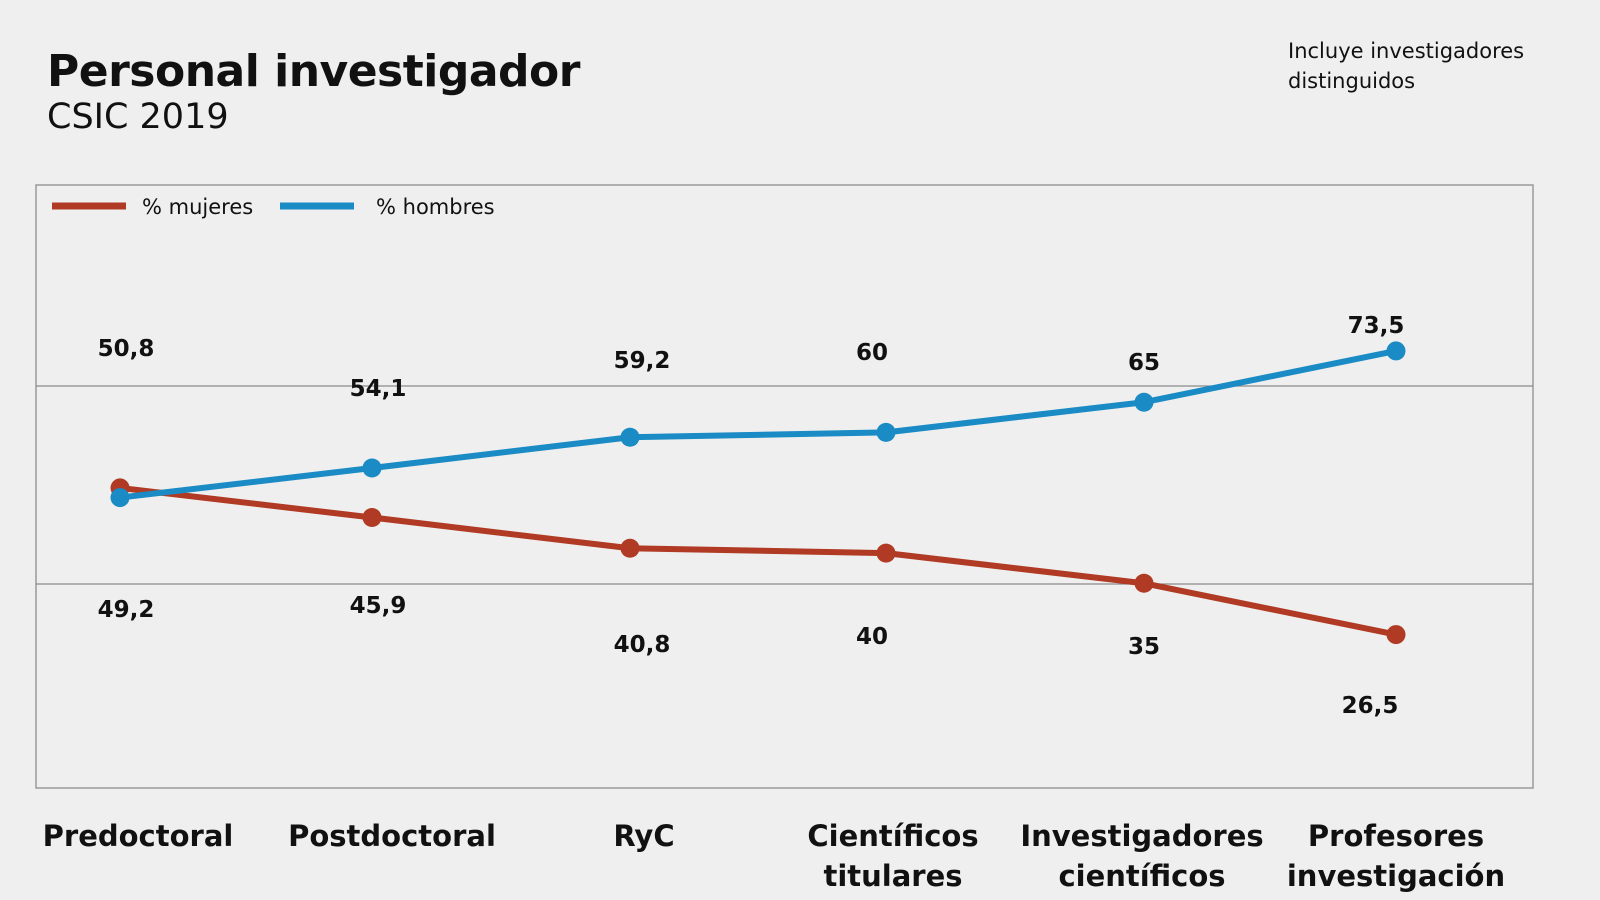 This screenshot has height=900, width=1600. What do you see at coordinates (1370, 706) in the screenshot?
I see `data-label-mujeres-6: 26,5` at bounding box center [1370, 706].